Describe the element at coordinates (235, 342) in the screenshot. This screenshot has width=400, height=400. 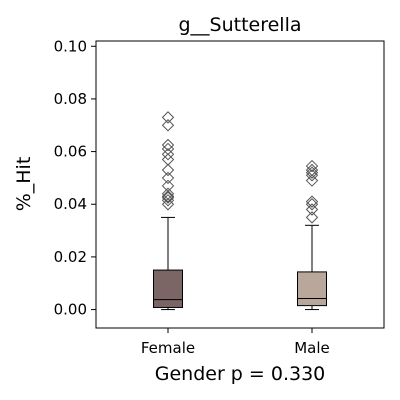
I see `x-axis: Female Male` at that location.